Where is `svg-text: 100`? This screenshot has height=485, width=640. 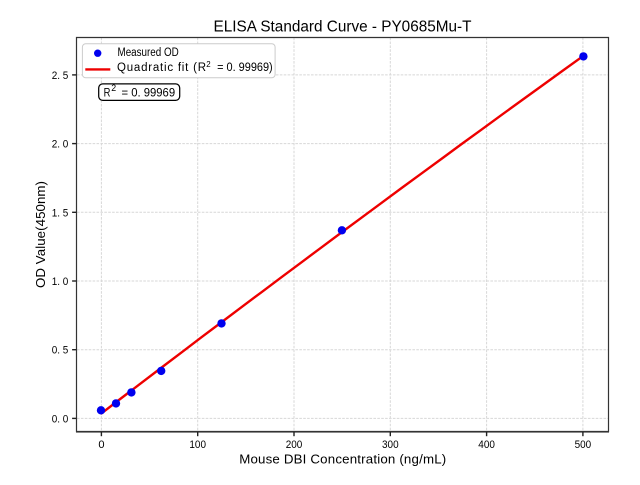
svg-text: 100 is located at coordinates (197, 445).